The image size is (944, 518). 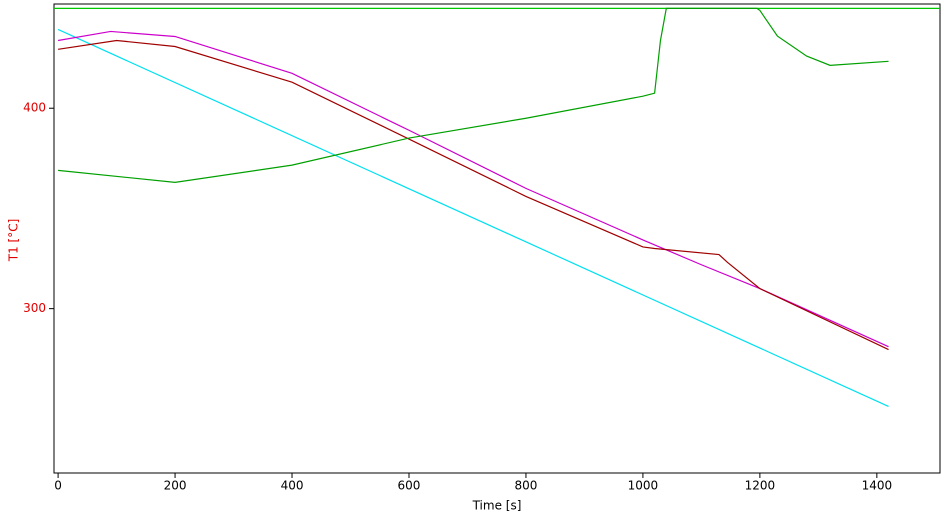 I want to click on y-axis-label: T1 [°C], so click(x=14, y=241).